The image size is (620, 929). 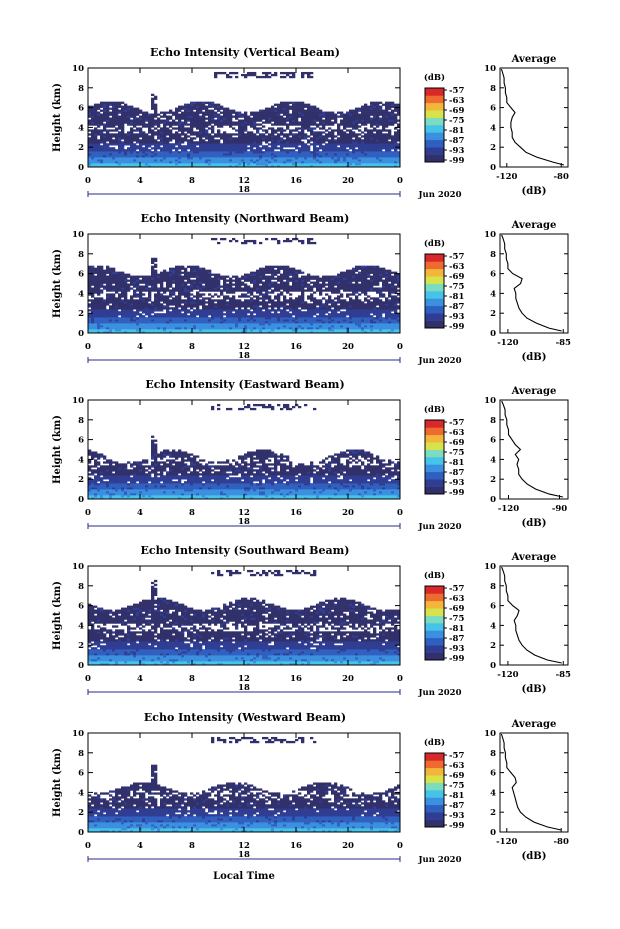 What do you see at coordinates (81, 626) in the screenshot?
I see `y-tick-label: 4` at bounding box center [81, 626].